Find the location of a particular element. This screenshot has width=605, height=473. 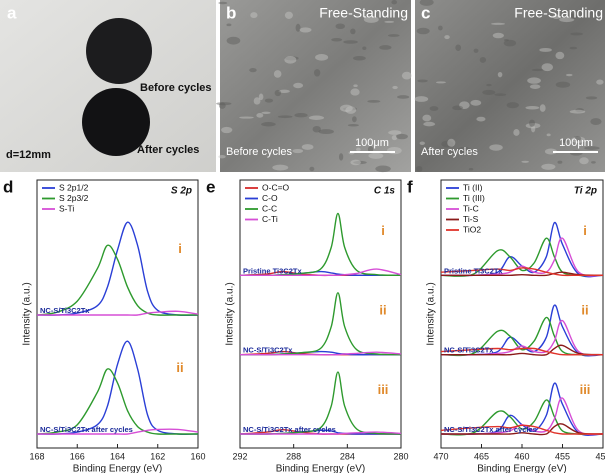

sample-label: NC-S/Ti3C2Tx after cycles is located at coordinates (289, 429).